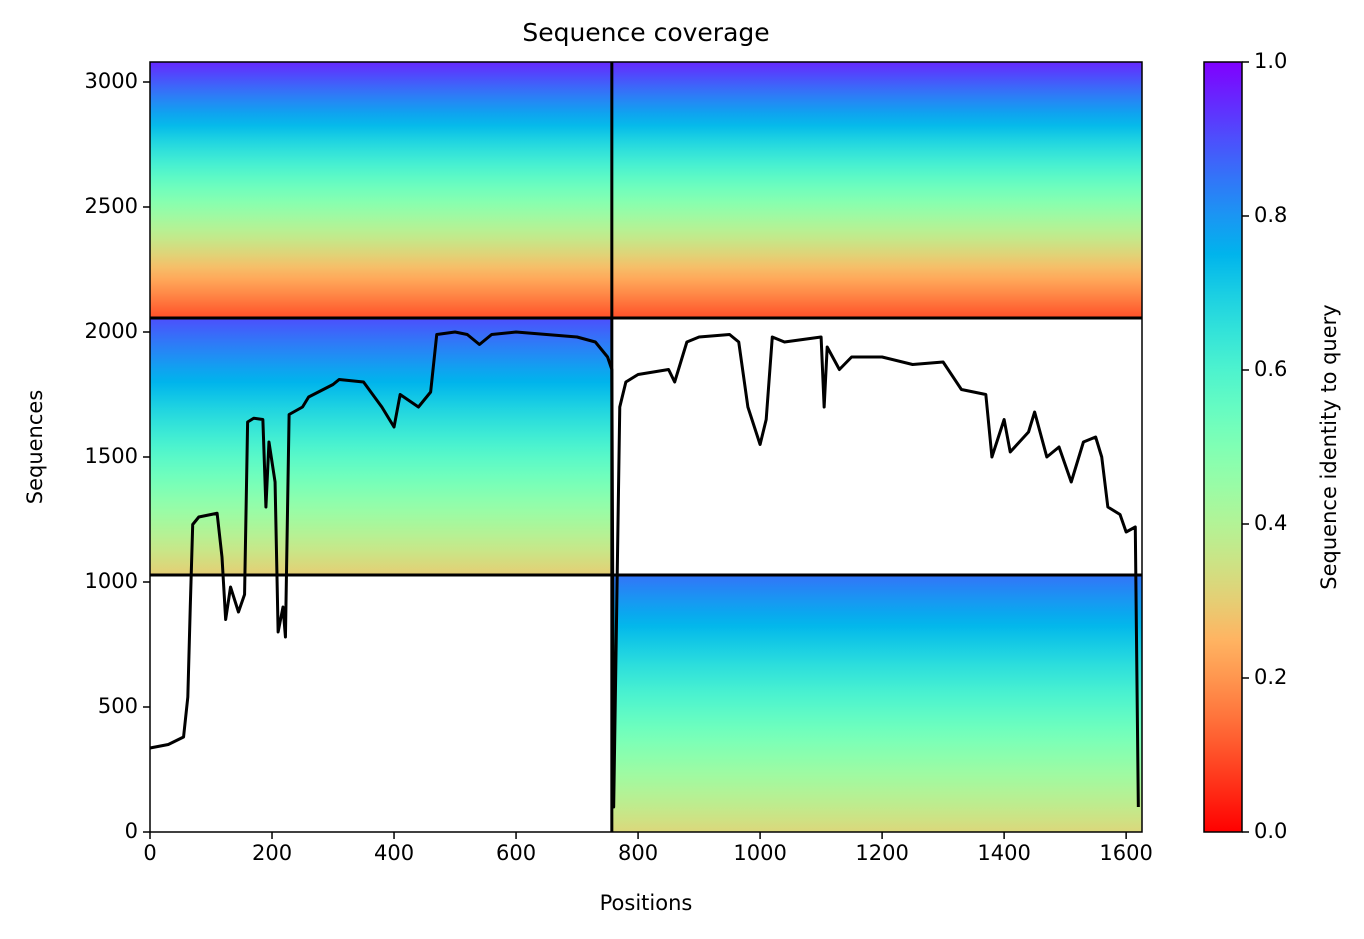 The image size is (1364, 939). I want to click on y-tick-label: 1000, so click(111, 581).